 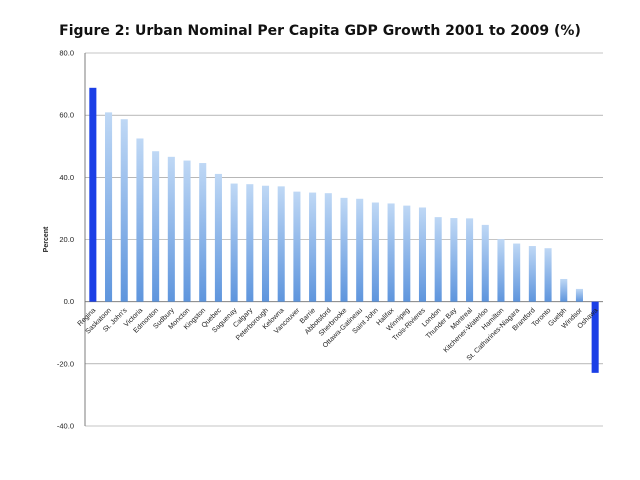 I want to click on bar-sherbrooke, so click(x=344, y=249).